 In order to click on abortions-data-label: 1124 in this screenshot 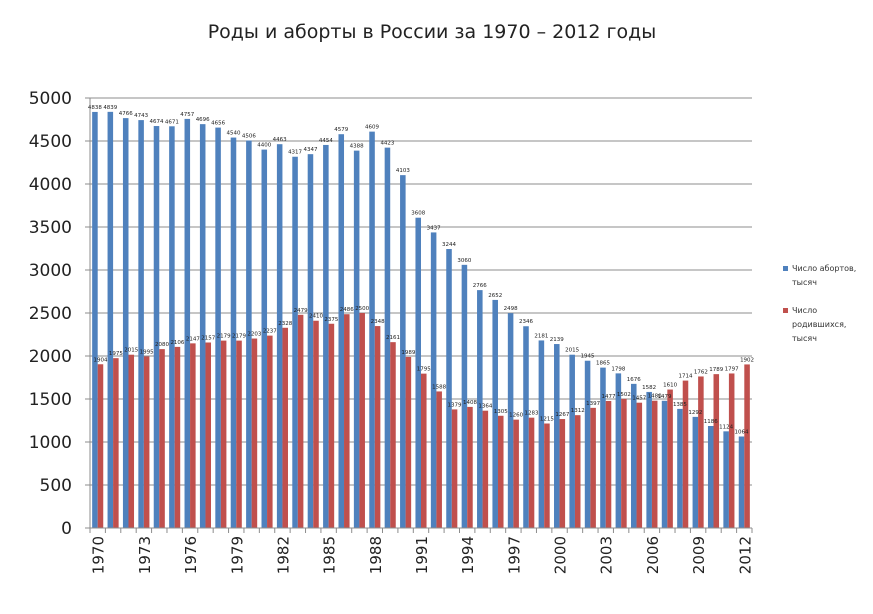, I will do `click(726, 427)`.